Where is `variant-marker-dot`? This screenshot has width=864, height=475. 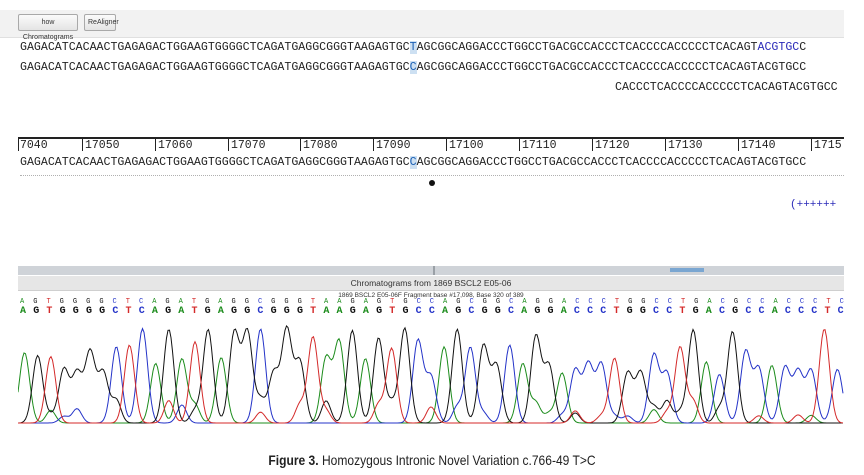
variant-marker-dot is located at coordinates (432, 183).